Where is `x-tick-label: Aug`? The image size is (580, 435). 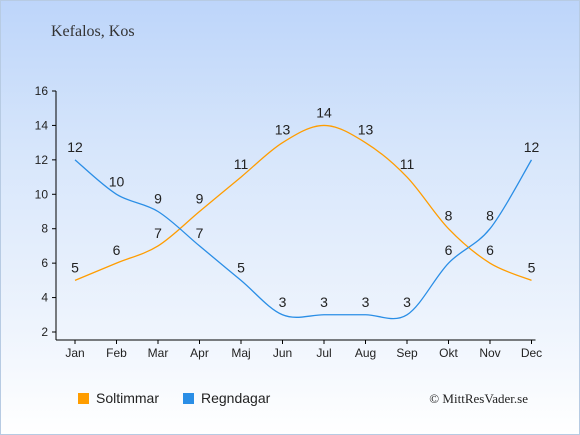
x-tick-label: Aug is located at coordinates (365, 353).